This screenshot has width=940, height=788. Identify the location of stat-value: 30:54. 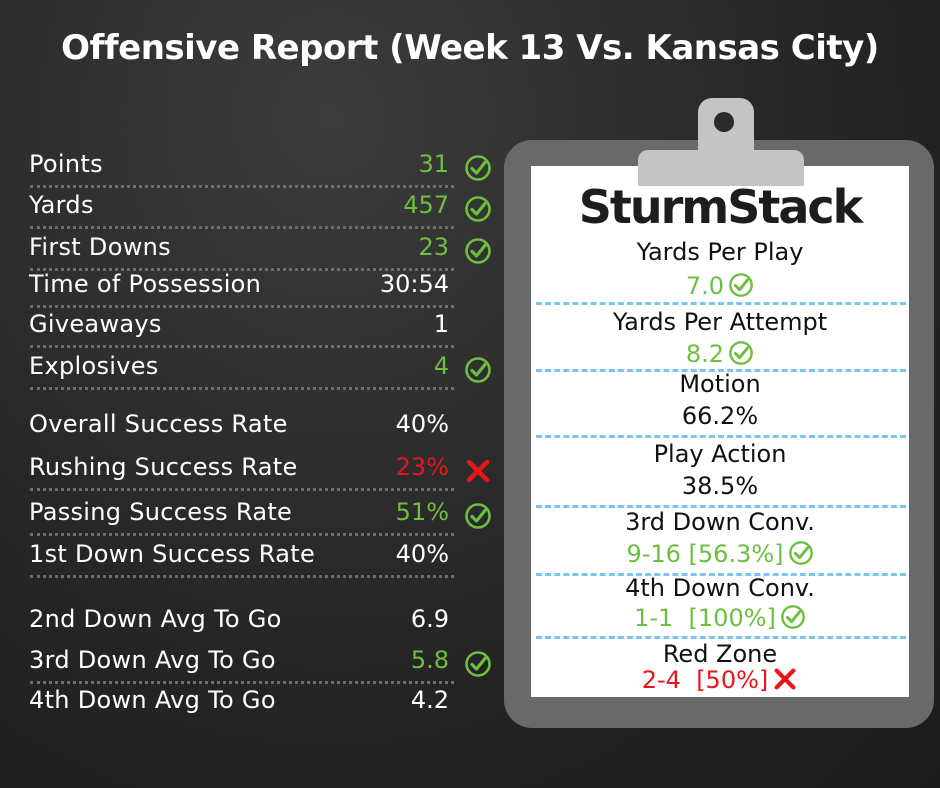
(414, 284).